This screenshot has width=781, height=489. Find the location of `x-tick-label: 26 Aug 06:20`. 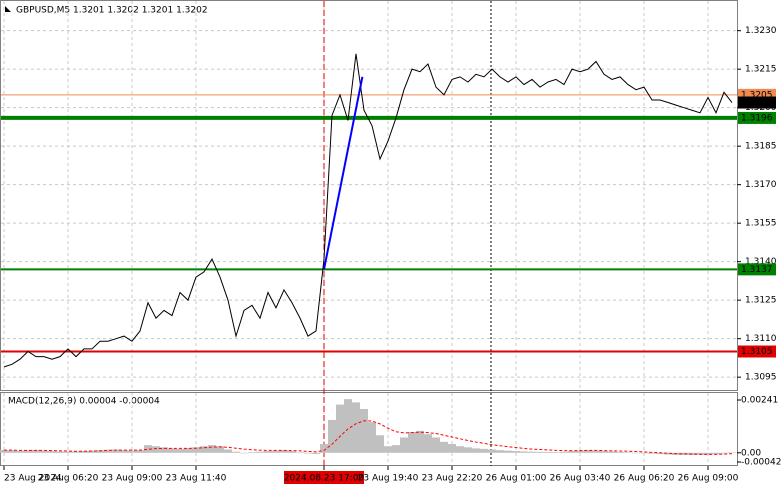

x-tick-label: 26 Aug 06:20 is located at coordinates (644, 479).